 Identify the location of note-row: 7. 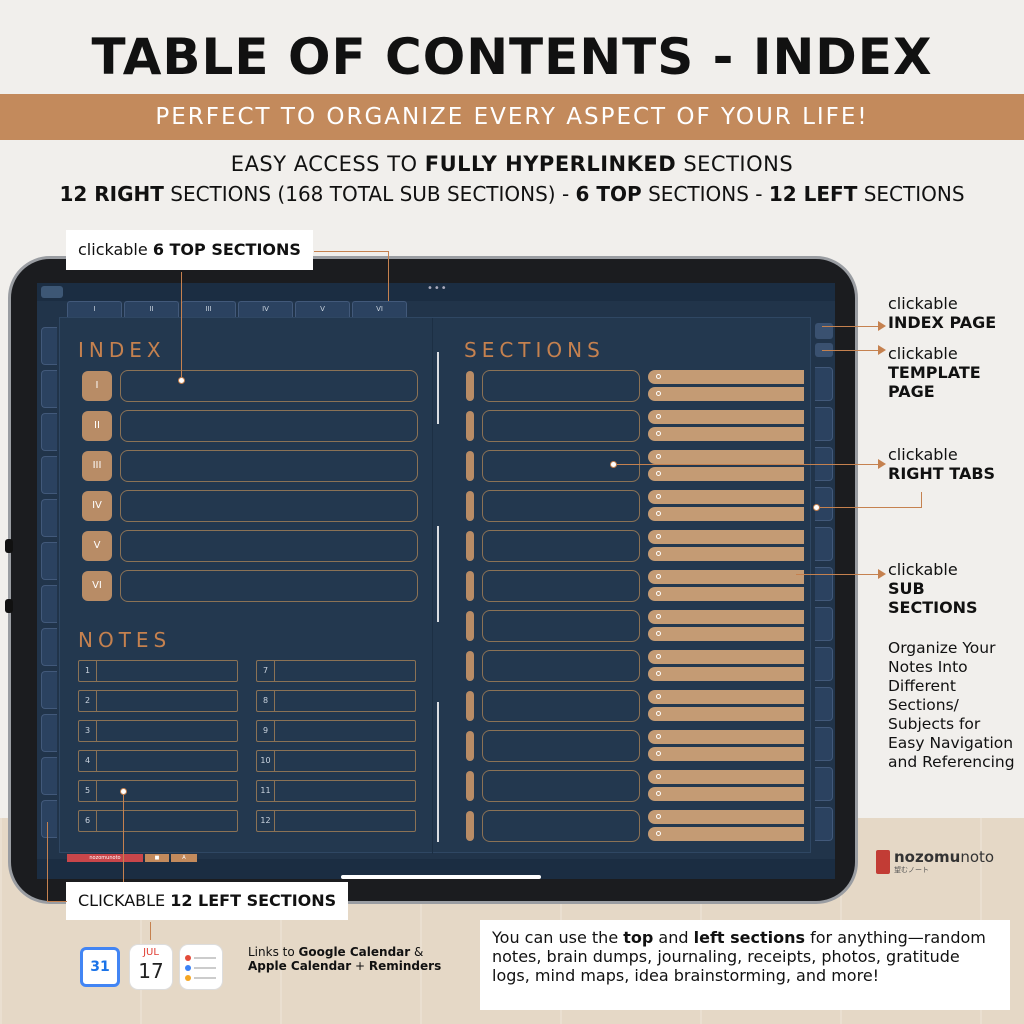
(336, 671).